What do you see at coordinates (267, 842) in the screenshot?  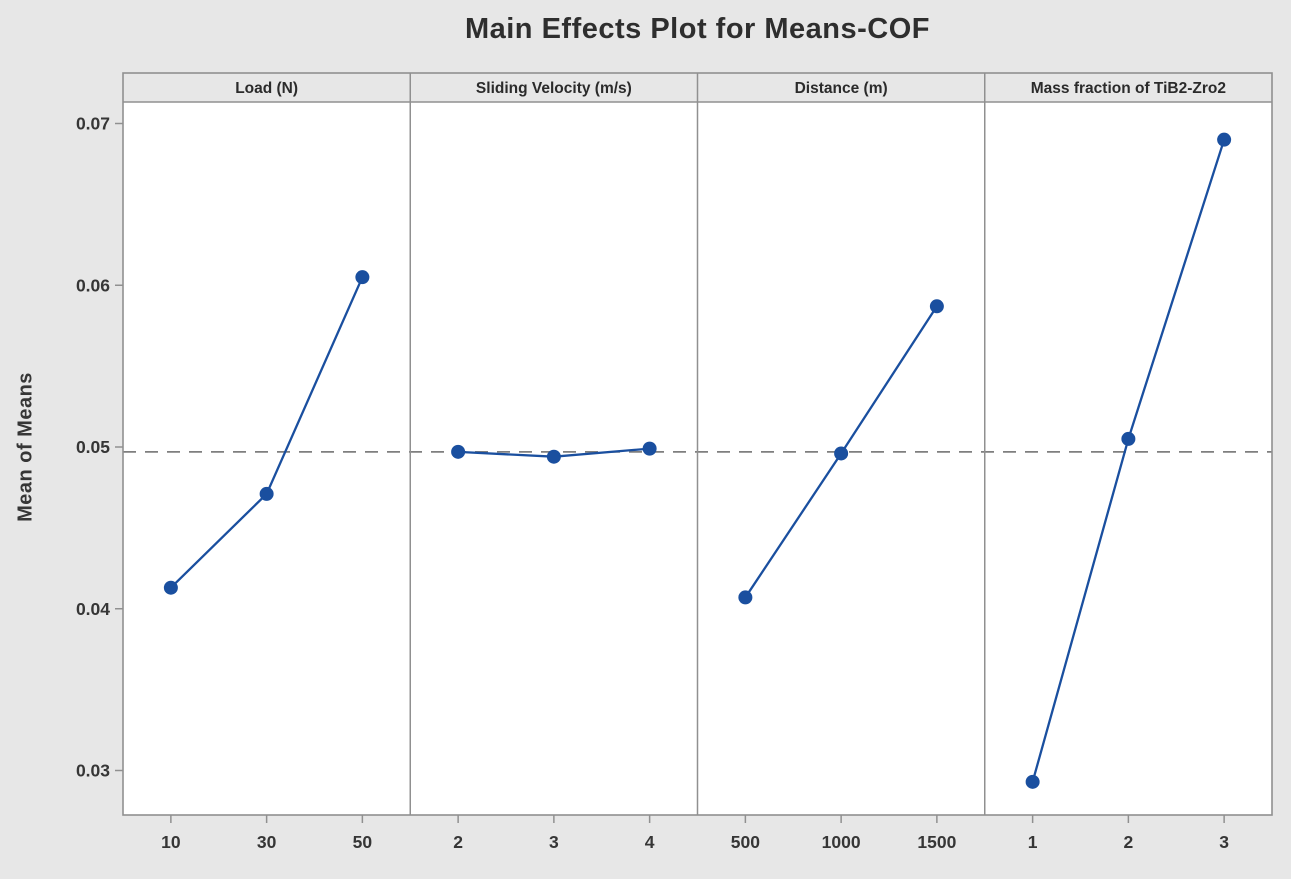 I see `x-axis-tick-label: 30` at bounding box center [267, 842].